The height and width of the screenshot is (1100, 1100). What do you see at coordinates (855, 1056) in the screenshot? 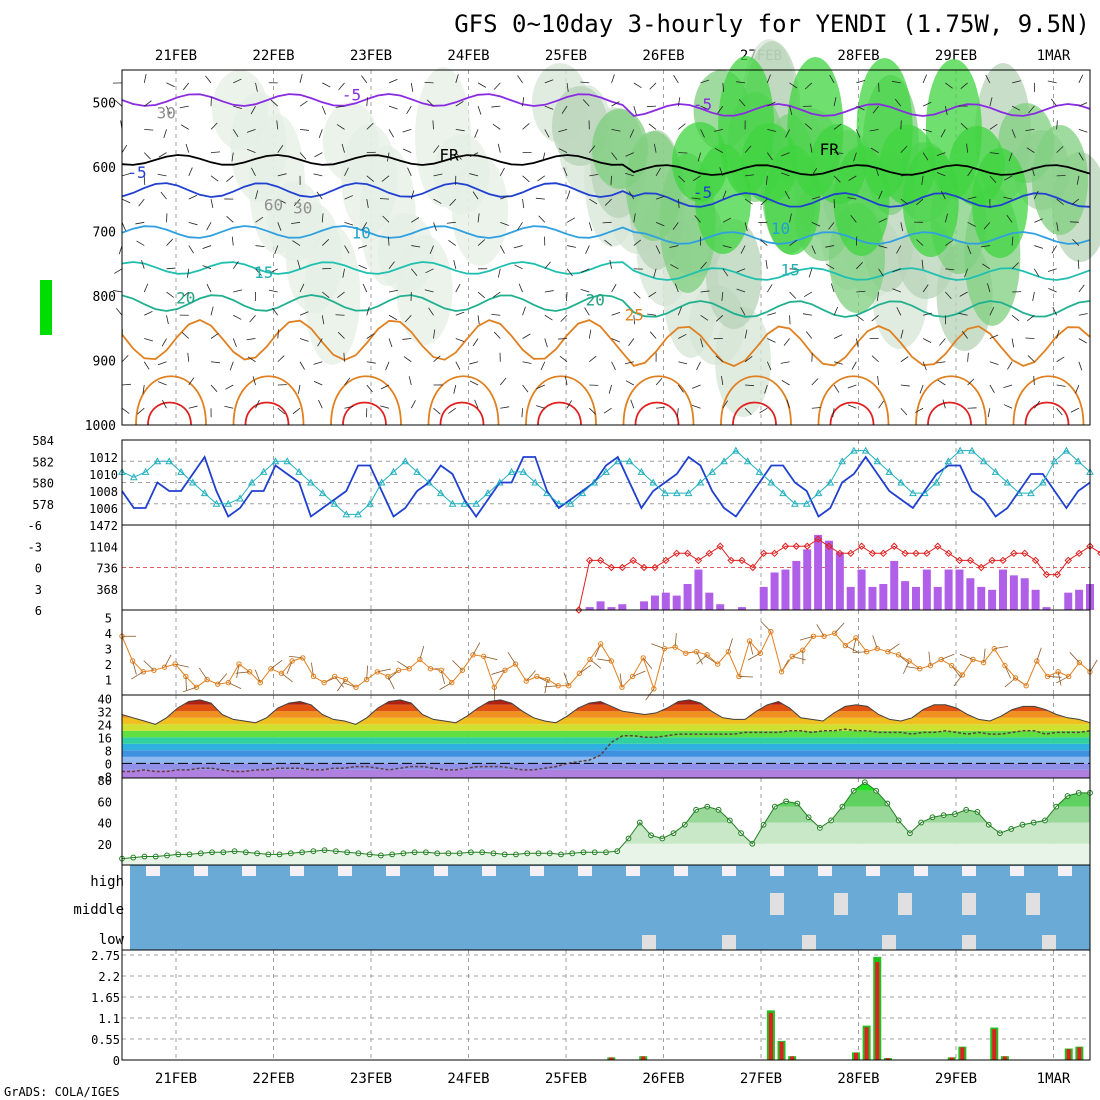
I see `convective-bar` at bounding box center [855, 1056].